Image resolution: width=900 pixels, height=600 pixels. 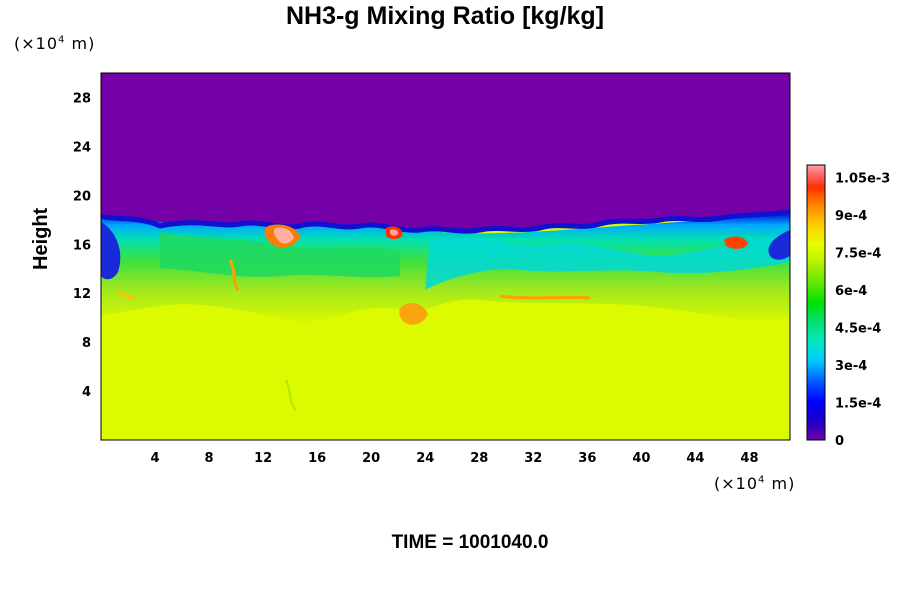 I want to click on x-axis-ticks: 4 8 12 16 20 24 28 32 36 40 44 48, so click(x=455, y=458).